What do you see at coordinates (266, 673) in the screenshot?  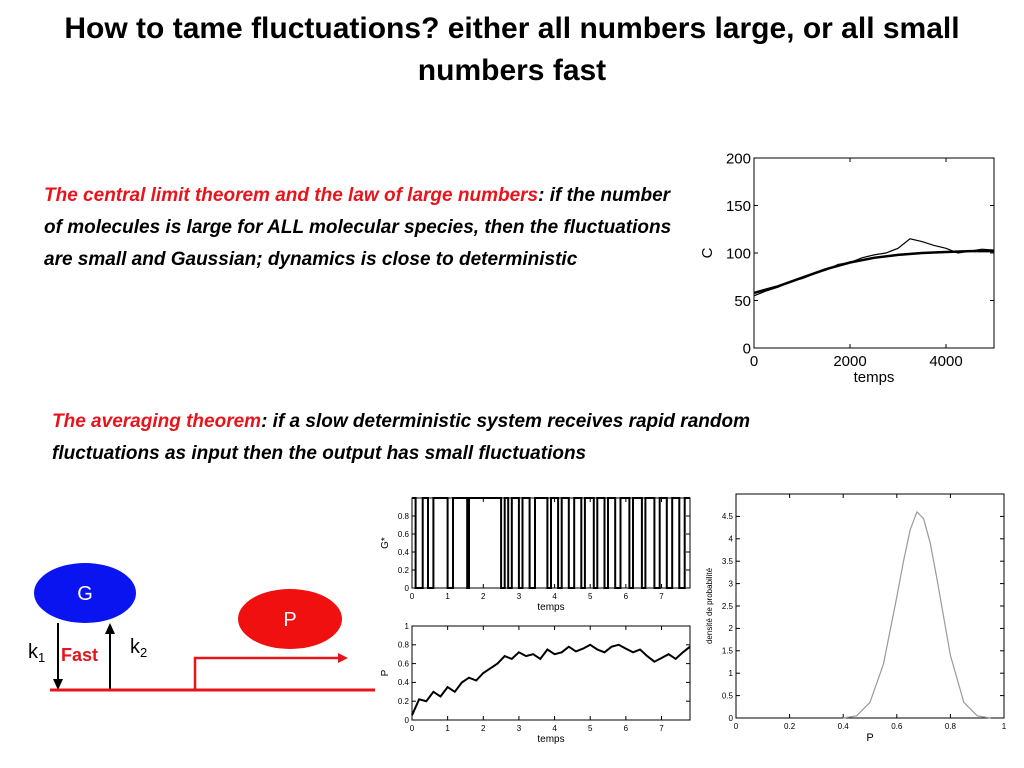 I see `transcription-line` at bounding box center [266, 673].